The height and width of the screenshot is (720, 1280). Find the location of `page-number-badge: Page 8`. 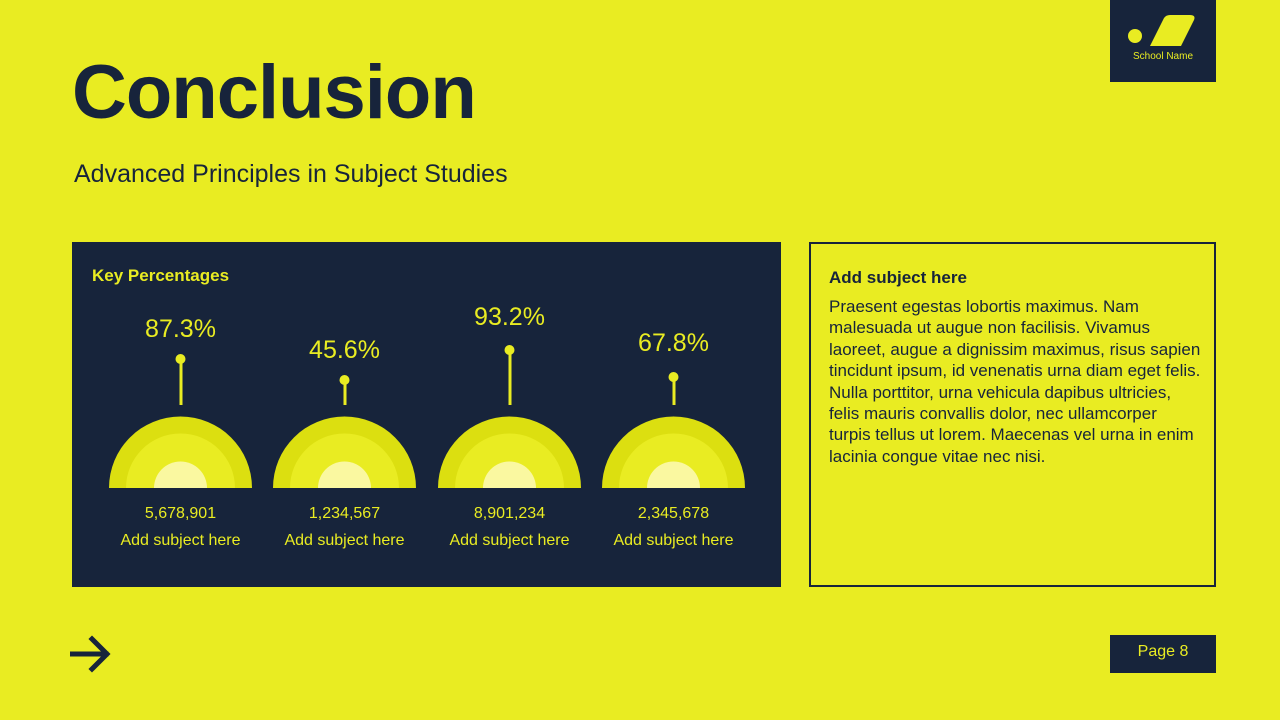

page-number-badge: Page 8 is located at coordinates (1163, 654).